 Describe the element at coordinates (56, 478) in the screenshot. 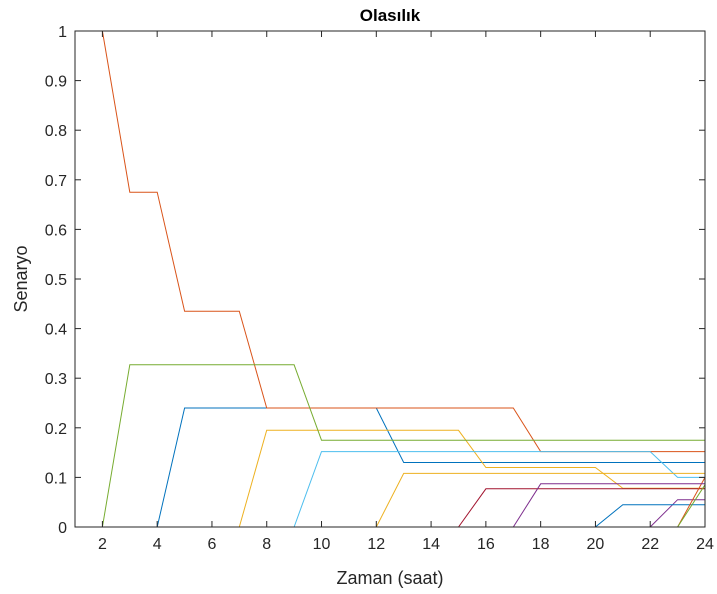

I see `y-tick-label: 0.1` at that location.